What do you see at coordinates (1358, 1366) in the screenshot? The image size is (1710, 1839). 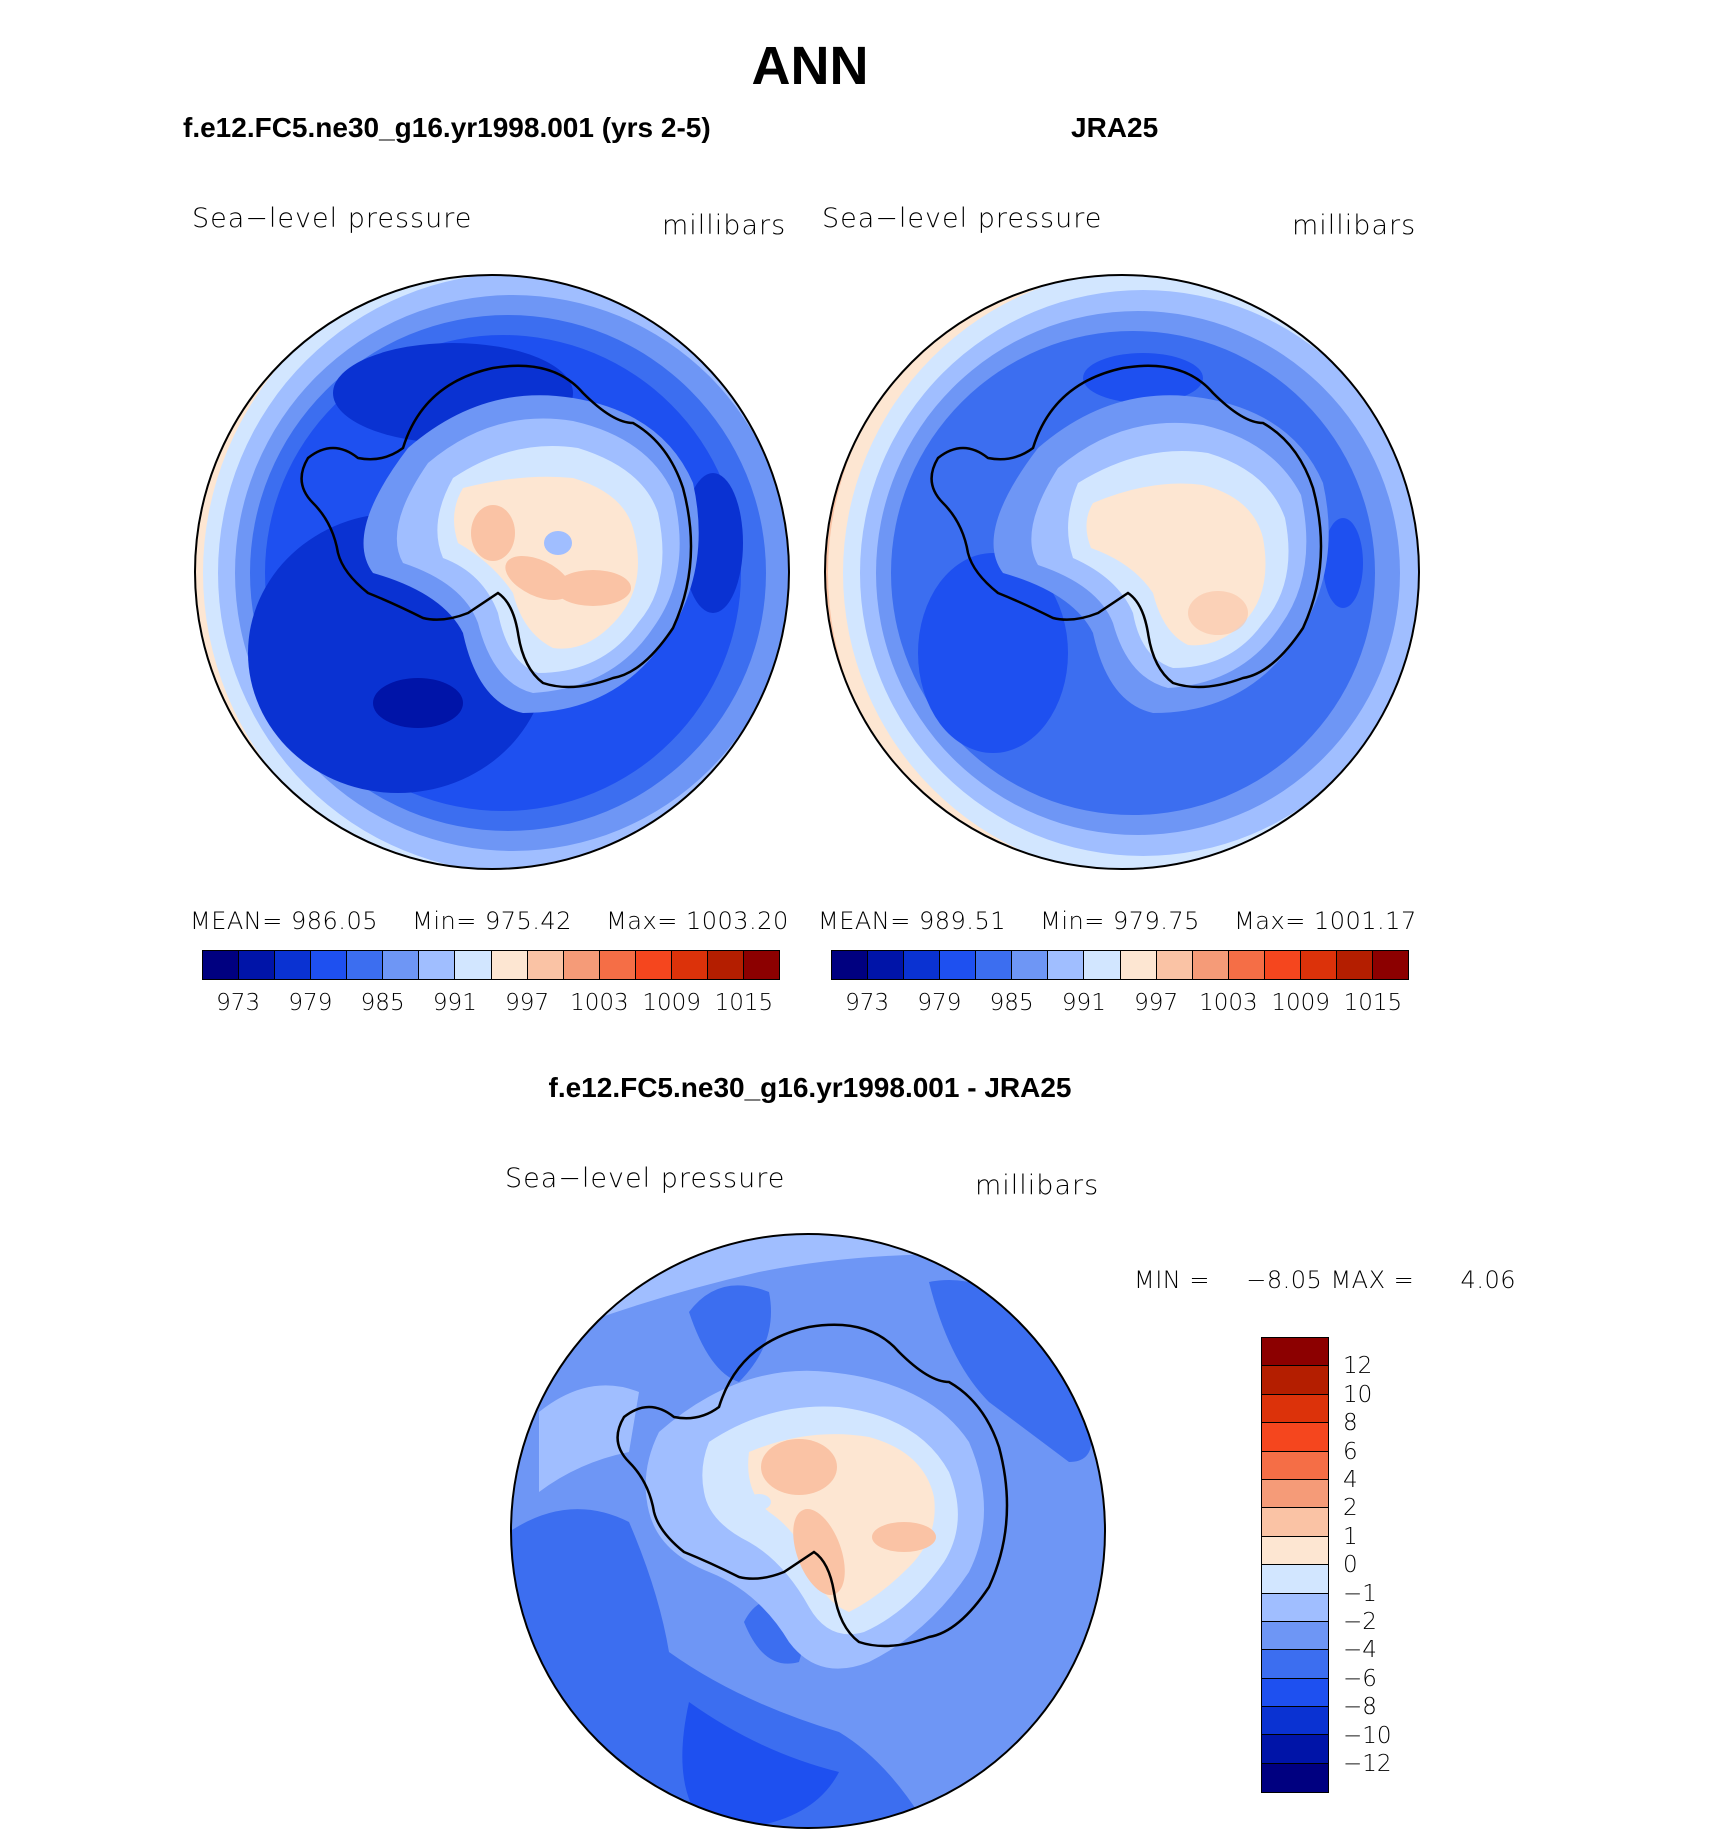 I see `diff-colorbar-tick-label: 12` at bounding box center [1358, 1366].